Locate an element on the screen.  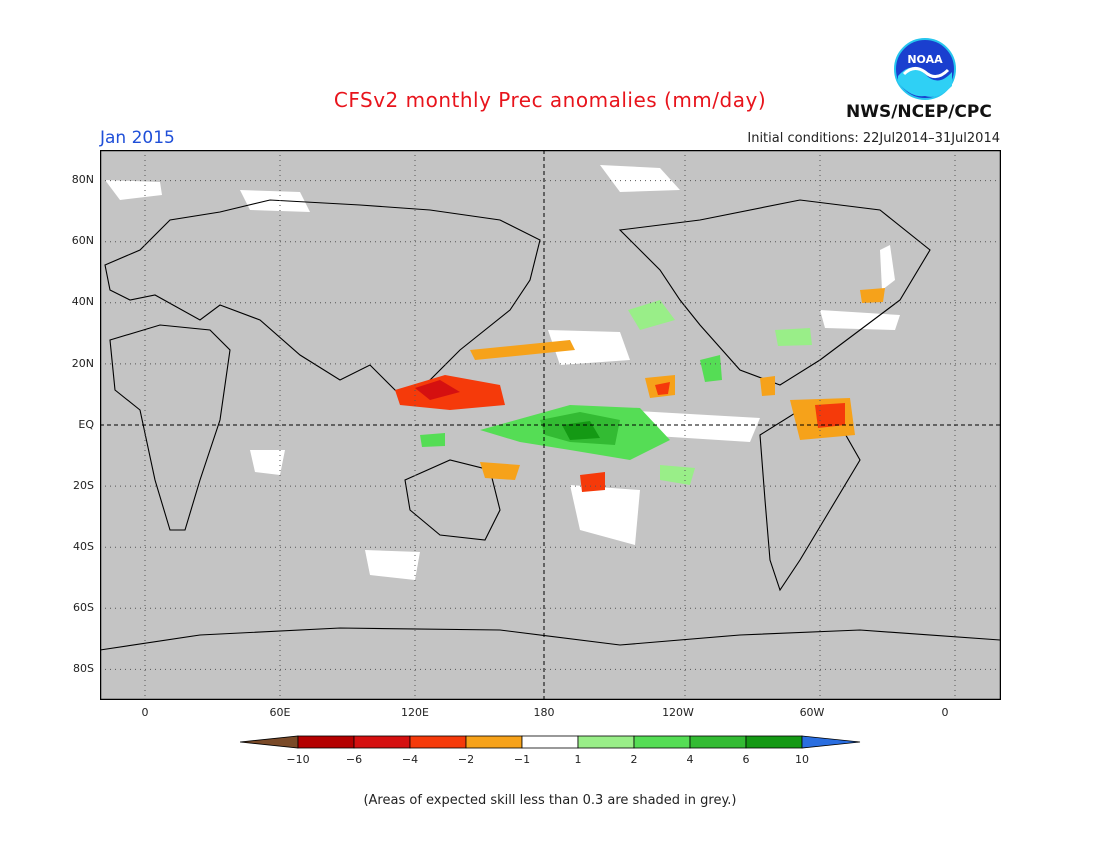
wet-npac is located at coordinates (651, 315).